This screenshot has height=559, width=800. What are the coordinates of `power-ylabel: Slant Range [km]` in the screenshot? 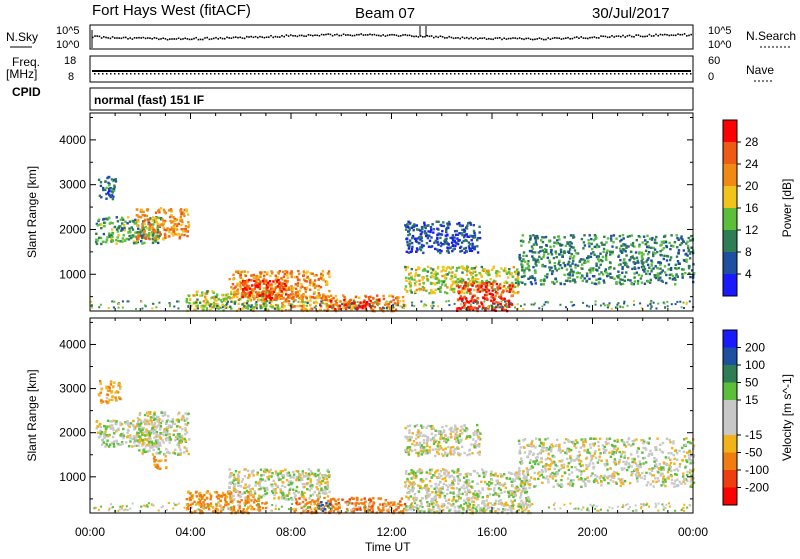 It's located at (32, 212).